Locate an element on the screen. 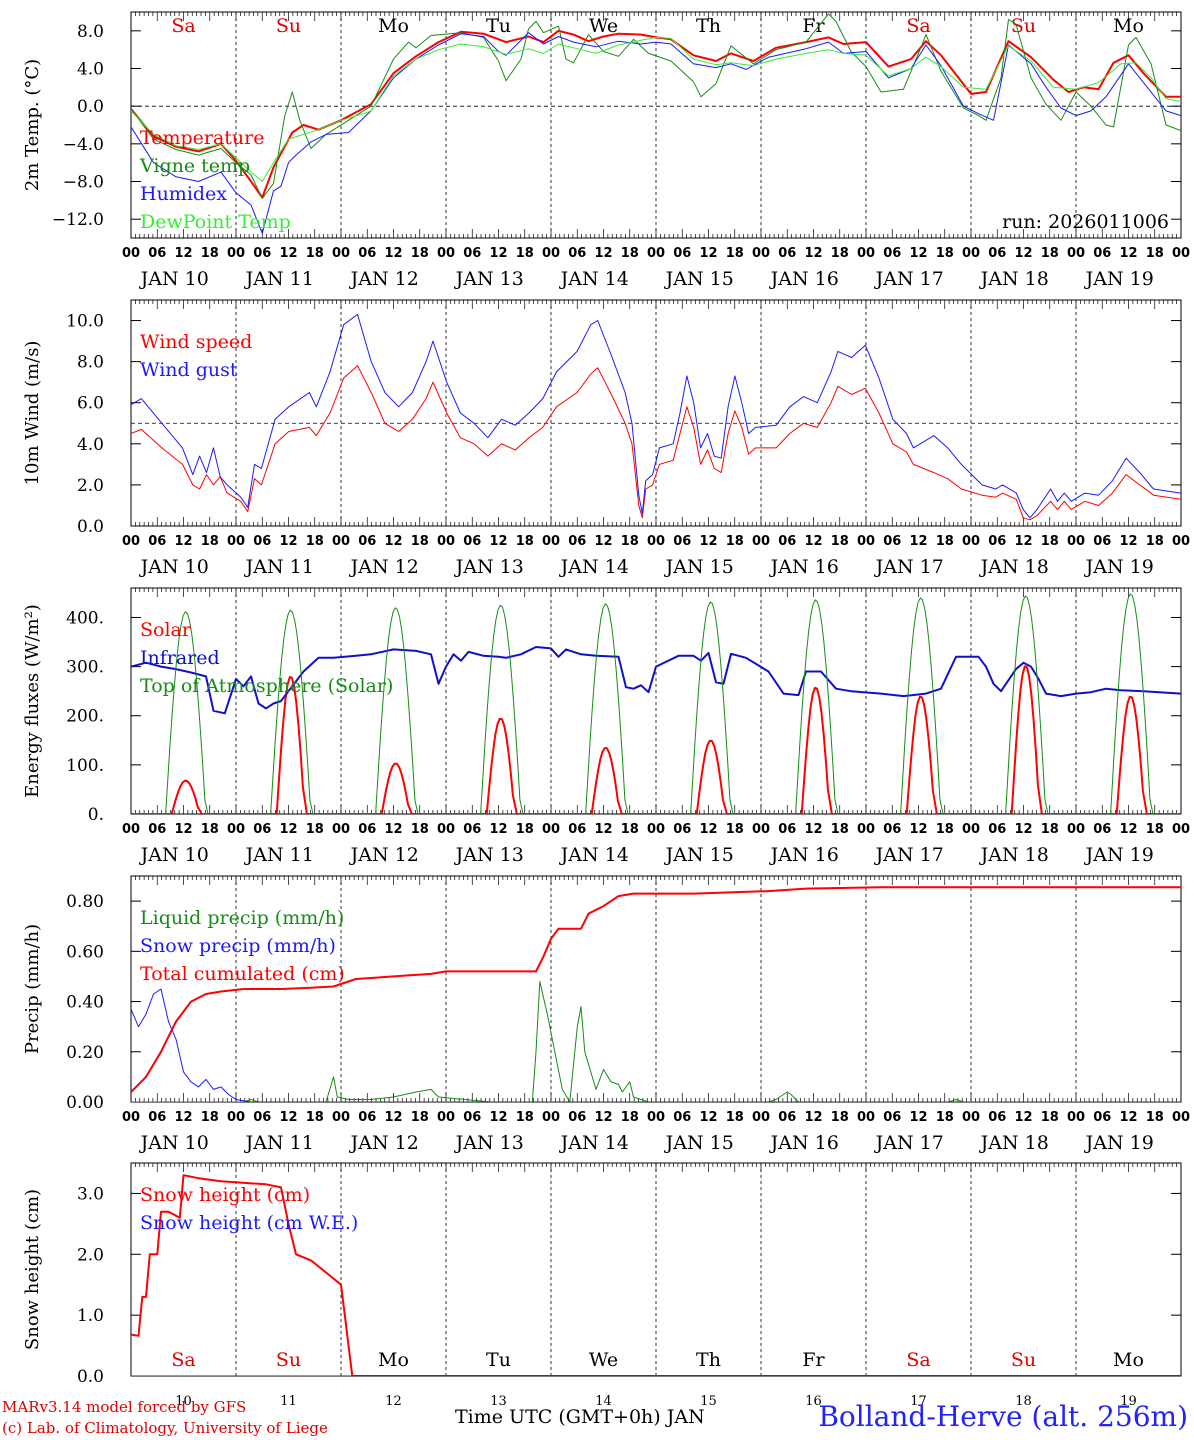 This screenshot has width=1194, height=1440. weekday-label: Mo is located at coordinates (1128, 1360).